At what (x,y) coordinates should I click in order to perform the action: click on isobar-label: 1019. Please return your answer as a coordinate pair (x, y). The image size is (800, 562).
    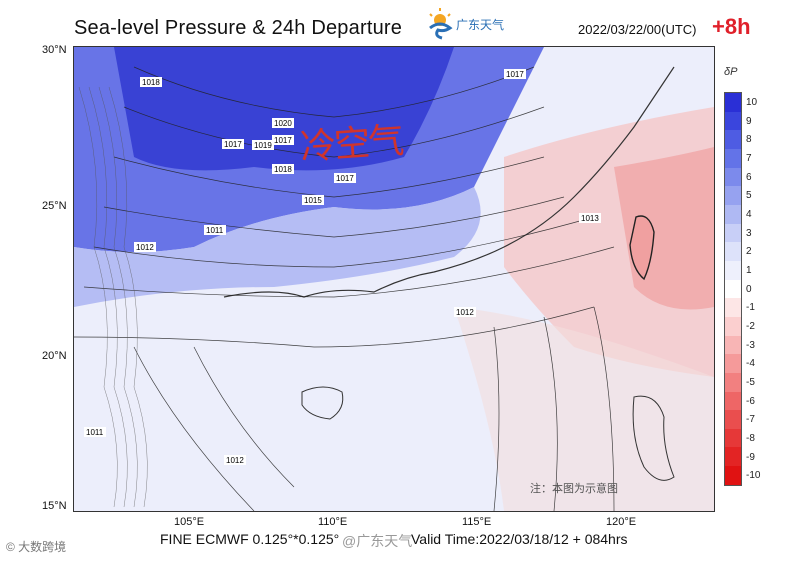
    Looking at the image, I should click on (263, 145).